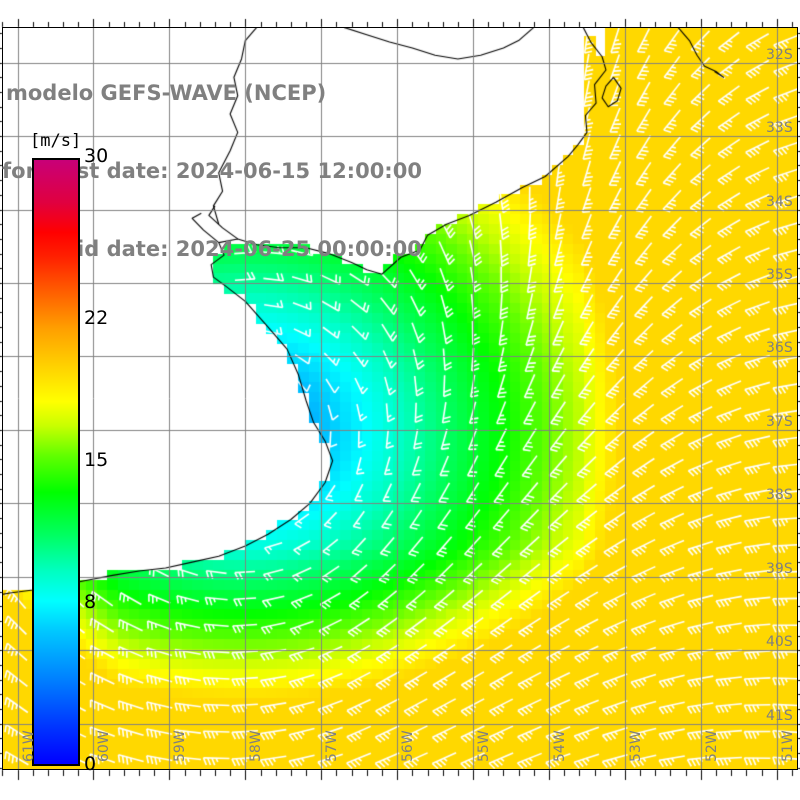  I want to click on colorbar-tick-30: 30, so click(96, 156).